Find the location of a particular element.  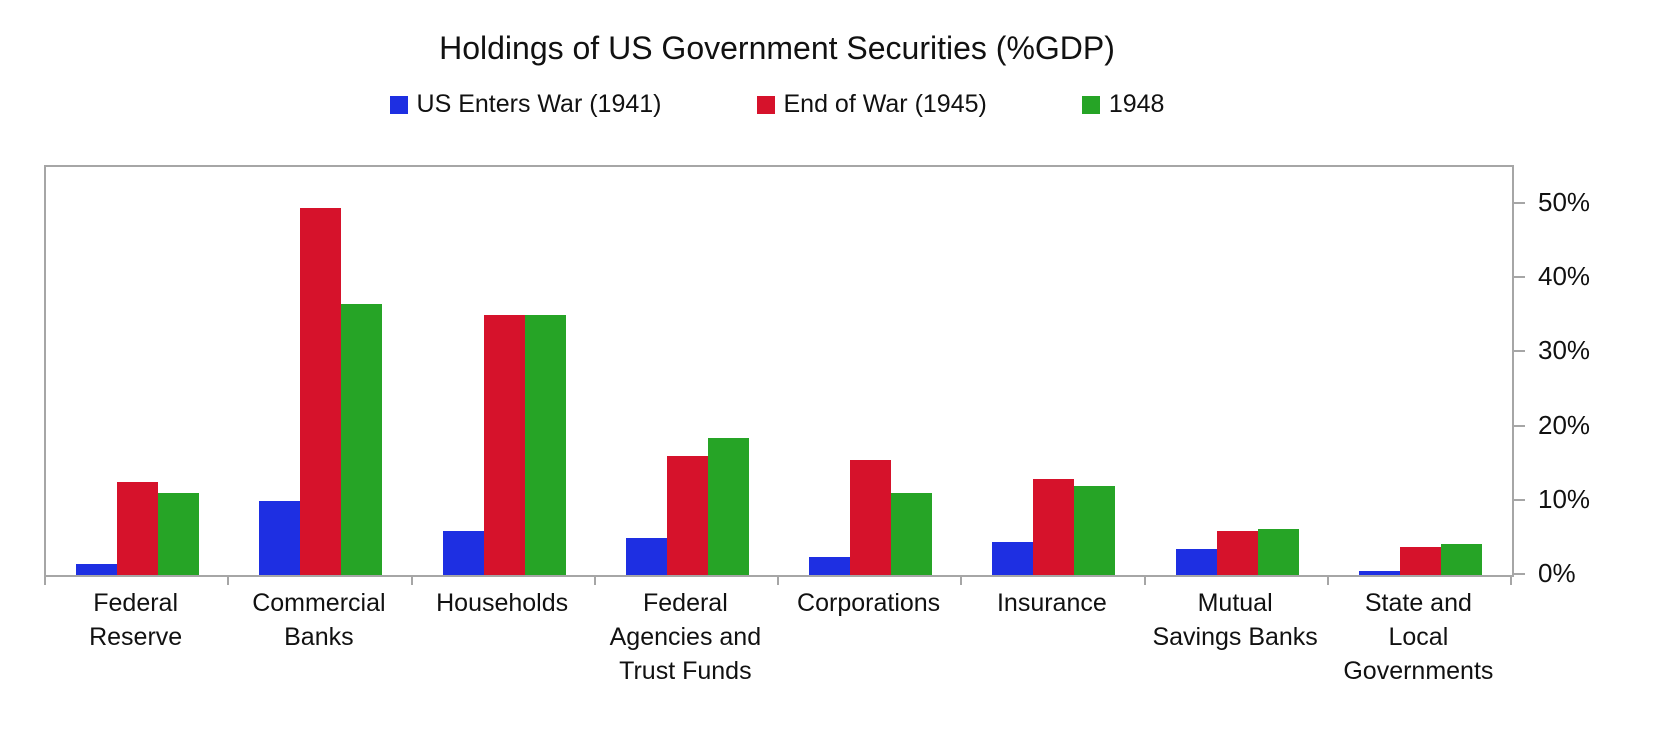

legend-label: US Enters War (1941) is located at coordinates (539, 104).